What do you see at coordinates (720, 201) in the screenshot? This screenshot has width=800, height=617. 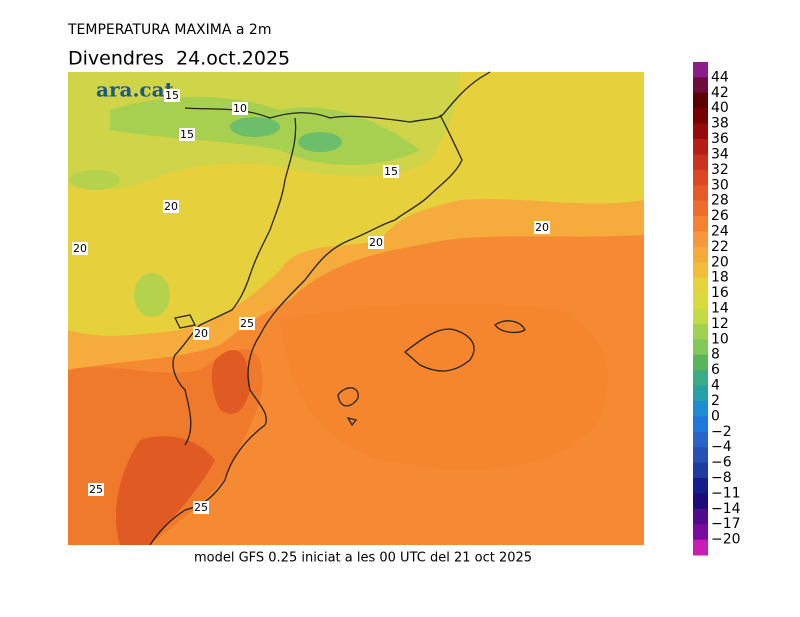 I see `colorbar-label: 28` at bounding box center [720, 201].